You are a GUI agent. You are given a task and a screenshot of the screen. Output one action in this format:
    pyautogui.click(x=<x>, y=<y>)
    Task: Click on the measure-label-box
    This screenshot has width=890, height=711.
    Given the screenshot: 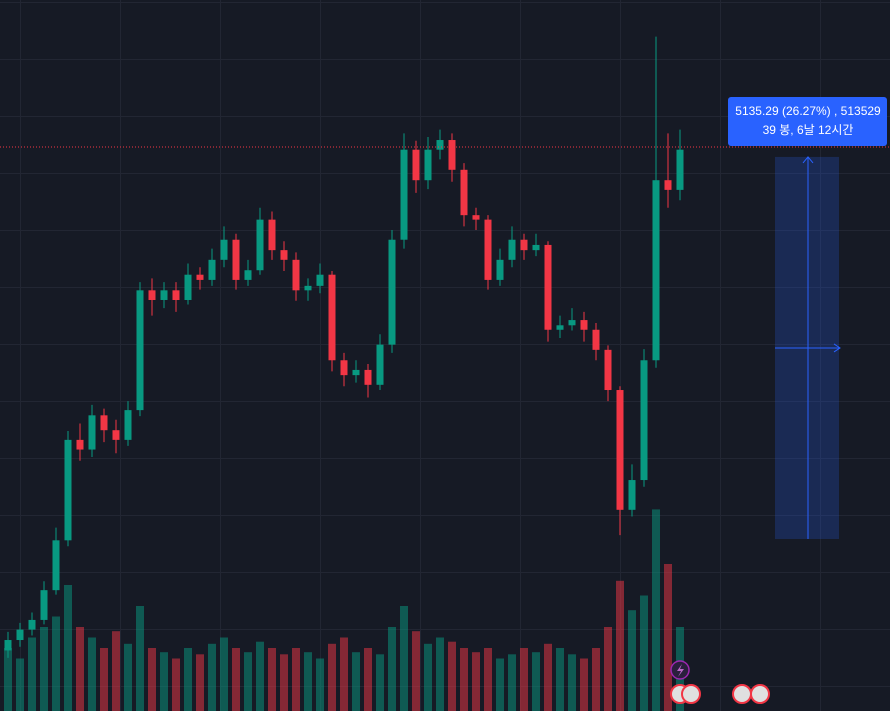 What is the action you would take?
    pyautogui.click(x=807, y=121)
    